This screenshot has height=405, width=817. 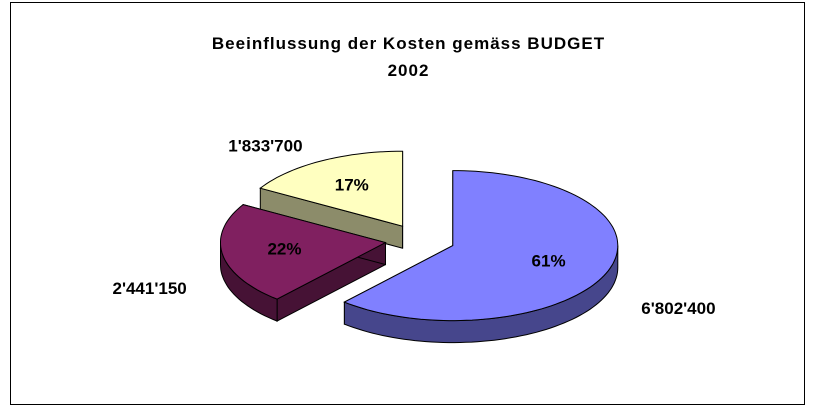 What do you see at coordinates (149, 288) in the screenshot?
I see `value-label: 2'441'150` at bounding box center [149, 288].